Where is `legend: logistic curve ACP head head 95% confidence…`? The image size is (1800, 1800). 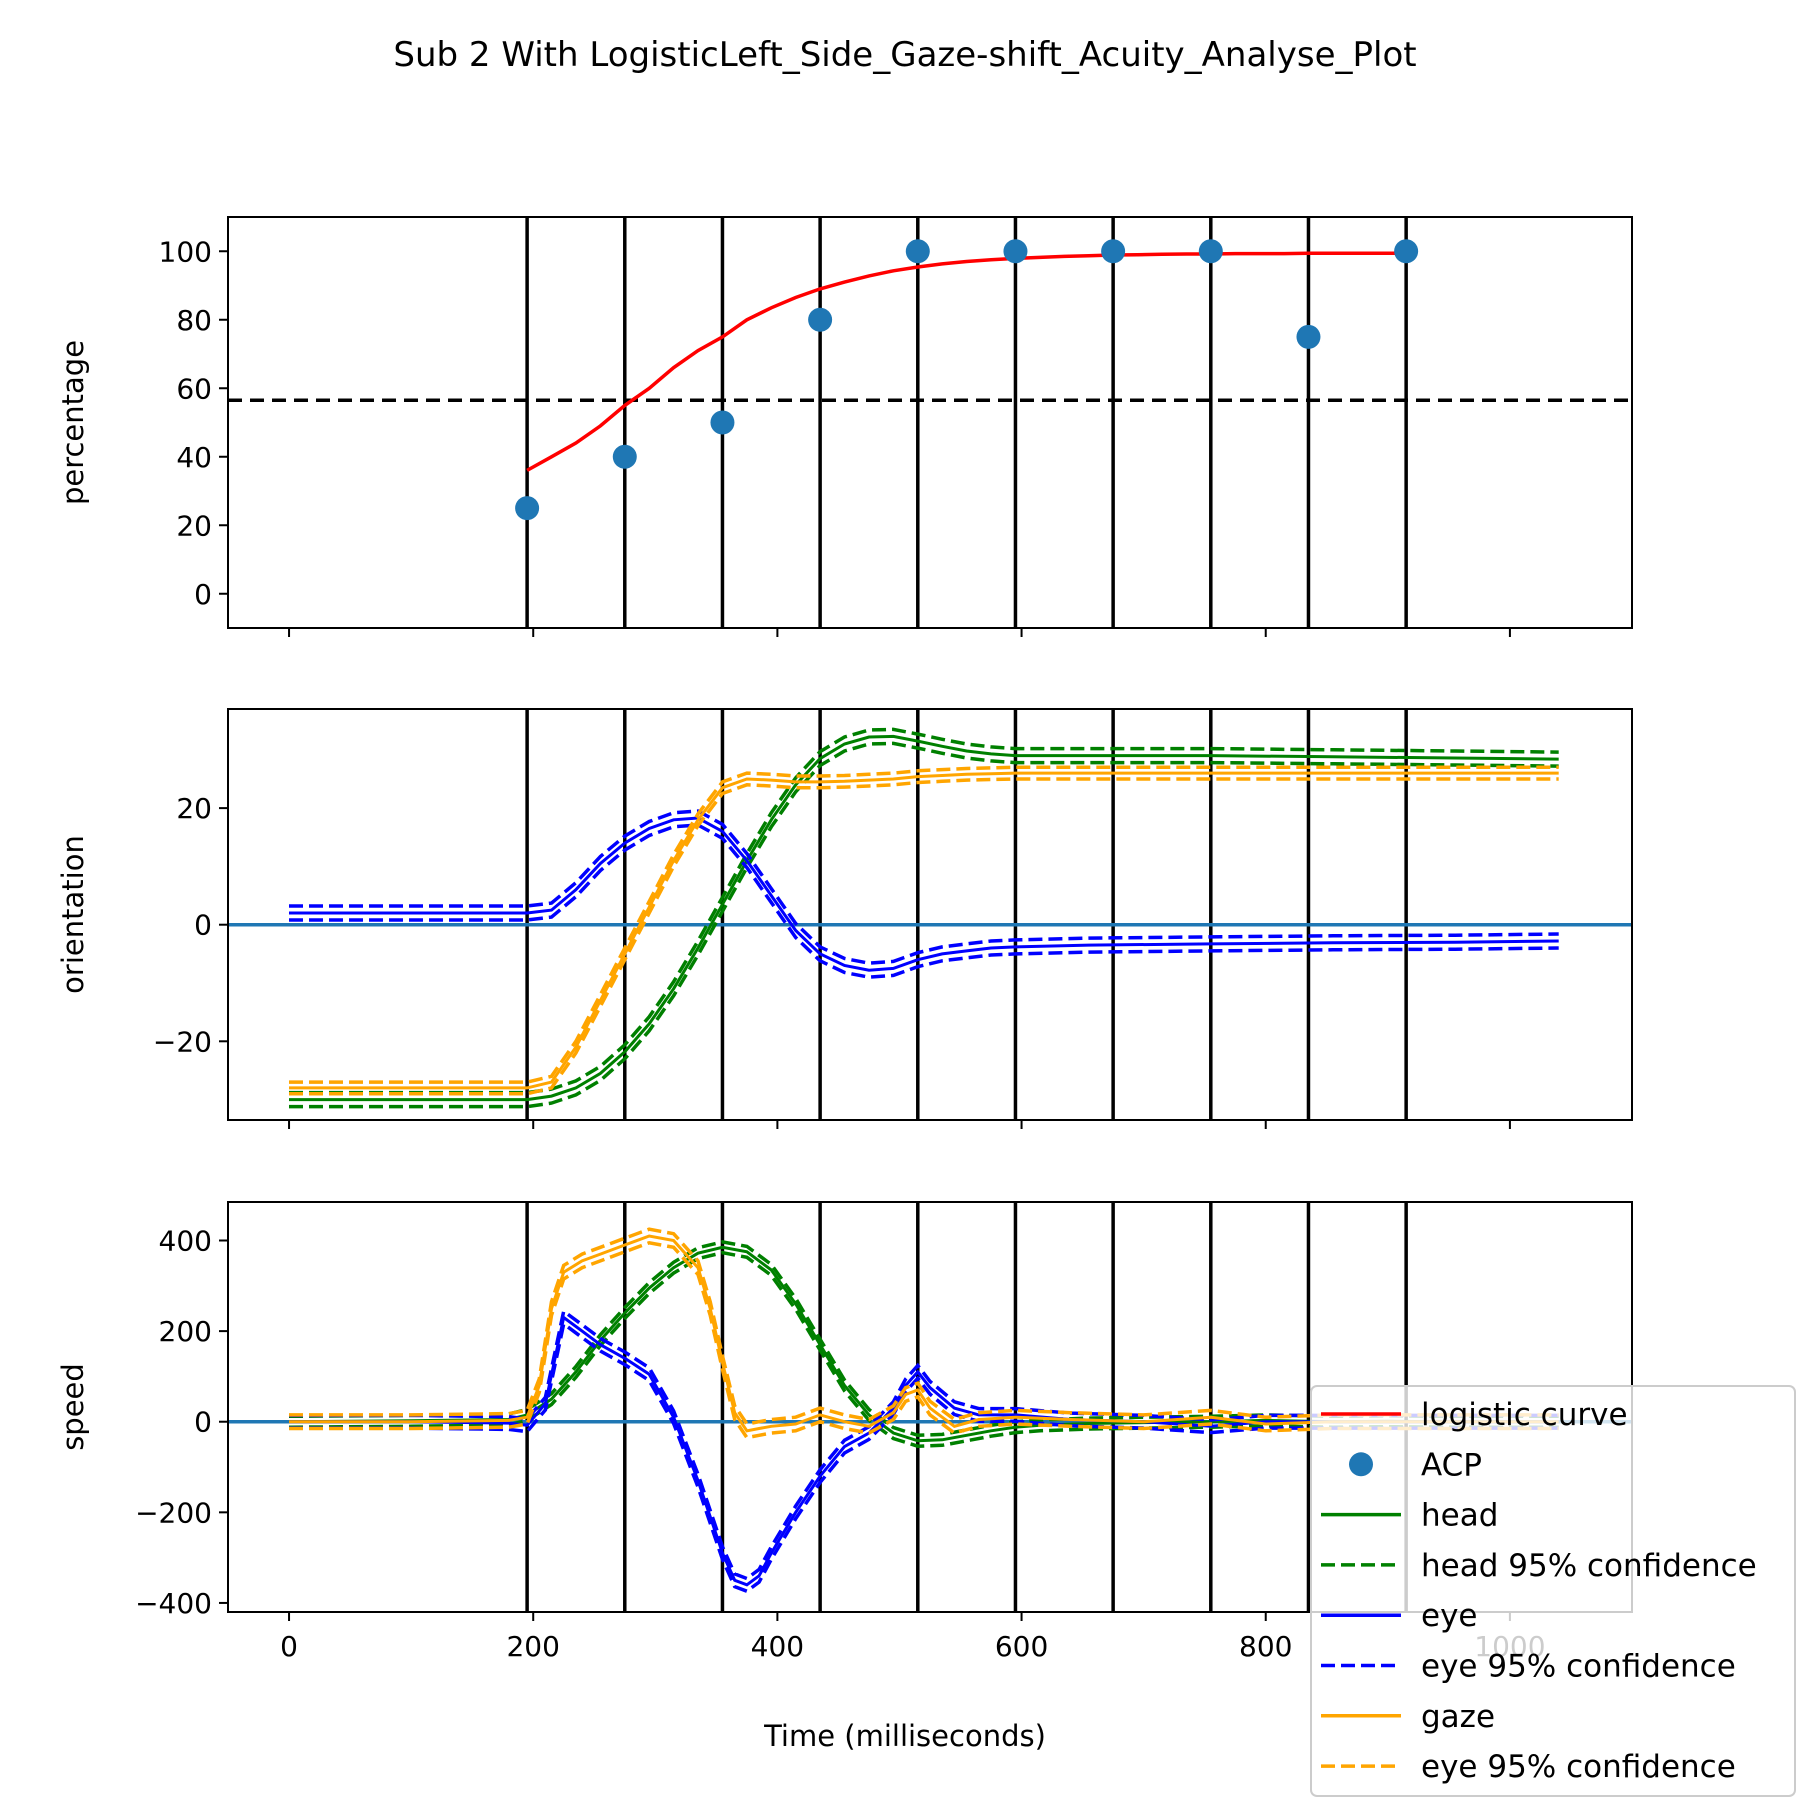
legend: logistic curve ACP head head 95% confidence… is located at coordinates (1553, 1591).